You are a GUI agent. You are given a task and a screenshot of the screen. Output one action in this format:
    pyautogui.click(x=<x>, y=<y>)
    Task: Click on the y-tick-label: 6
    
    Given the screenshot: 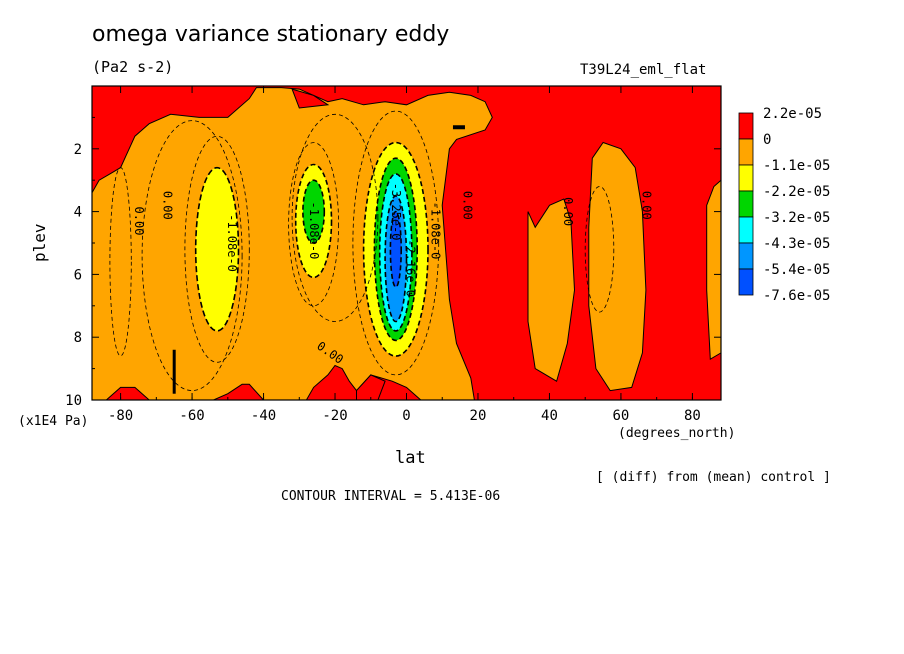 What is the action you would take?
    pyautogui.click(x=78, y=275)
    